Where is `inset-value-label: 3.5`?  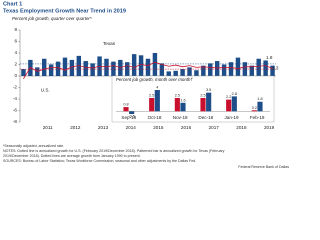
inset-value-label: 3.5 is located at coordinates (208, 90).